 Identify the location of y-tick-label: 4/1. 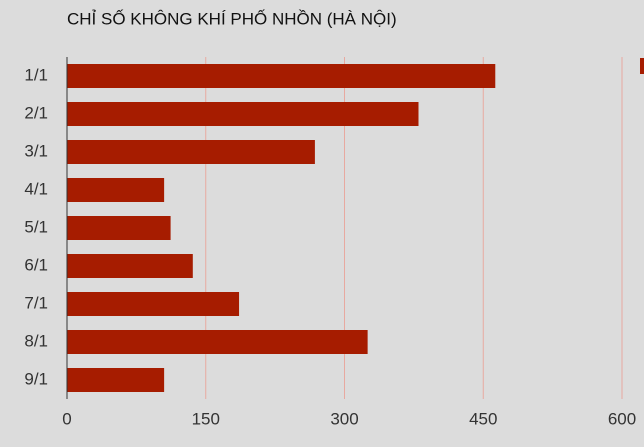
(36, 188).